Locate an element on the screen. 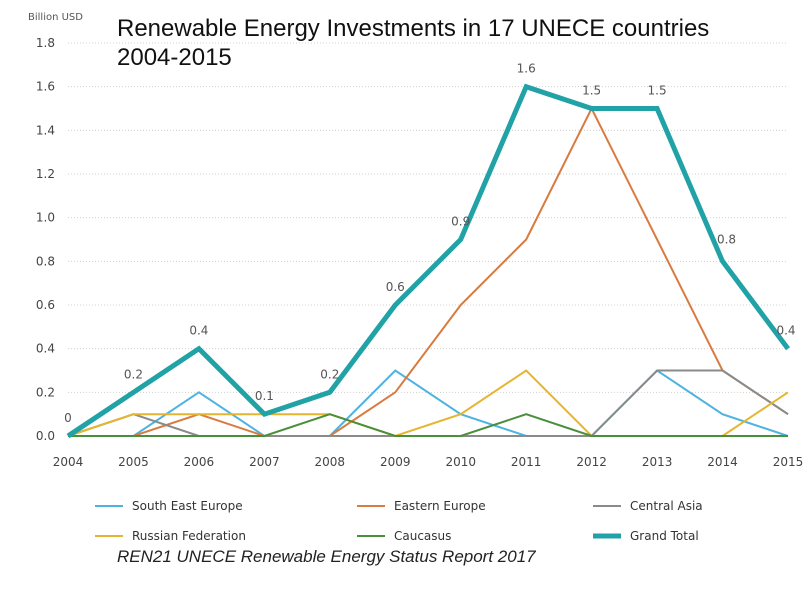 This screenshot has width=808, height=589. data-label: 0 is located at coordinates (68, 418).